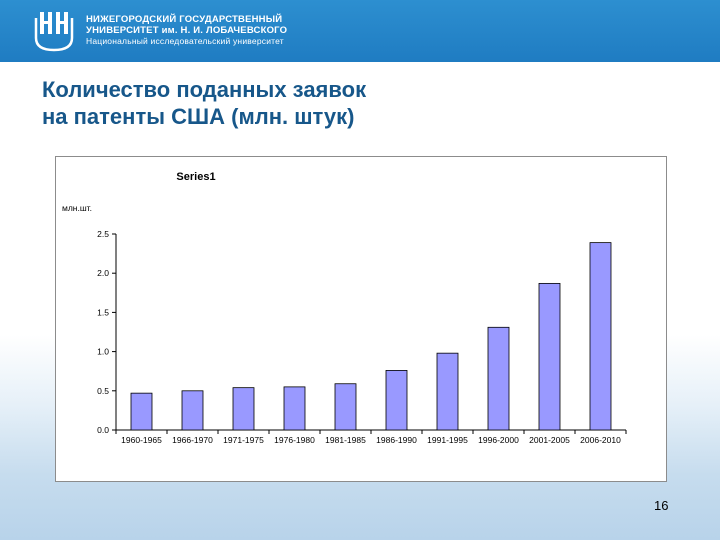 The height and width of the screenshot is (540, 720). I want to click on x-tick-label: 1991-1995, so click(447, 440).